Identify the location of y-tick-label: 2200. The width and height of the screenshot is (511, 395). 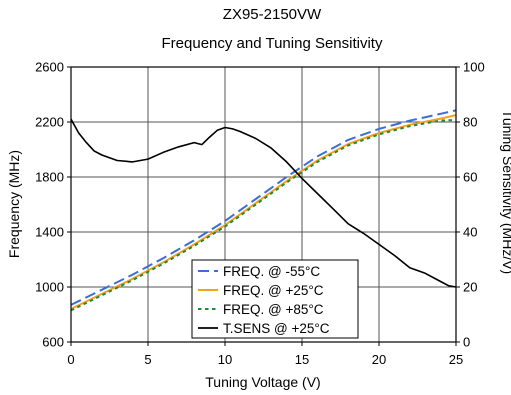
(49, 122).